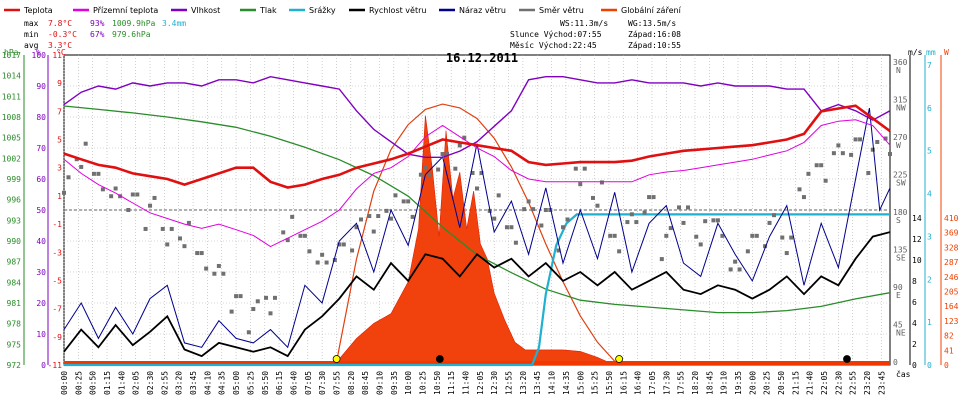  What do you see at coordinates (125, 10) in the screenshot?
I see `legend-label: Přízemní teplota` at bounding box center [125, 10].